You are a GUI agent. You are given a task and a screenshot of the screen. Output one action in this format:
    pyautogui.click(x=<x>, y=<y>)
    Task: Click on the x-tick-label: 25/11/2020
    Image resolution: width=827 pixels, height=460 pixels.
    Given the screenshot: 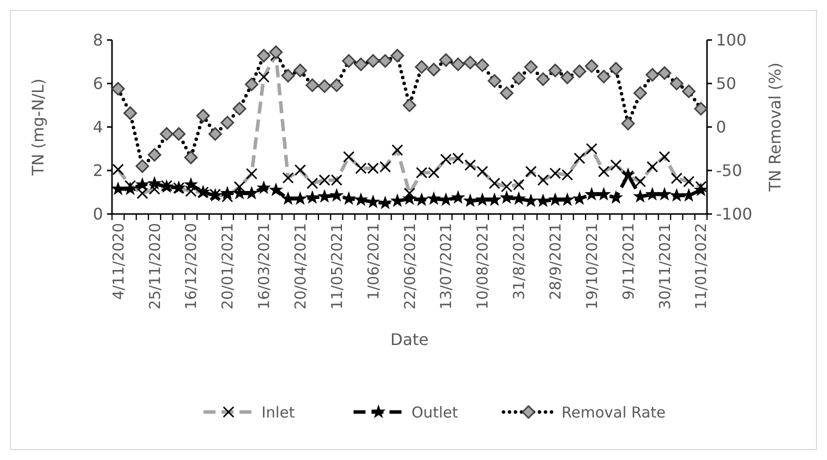 What is the action you would take?
    pyautogui.click(x=155, y=266)
    